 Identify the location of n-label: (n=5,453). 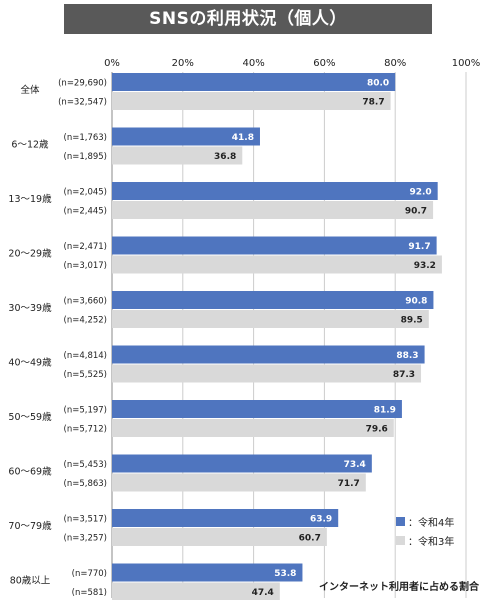
(85, 465).